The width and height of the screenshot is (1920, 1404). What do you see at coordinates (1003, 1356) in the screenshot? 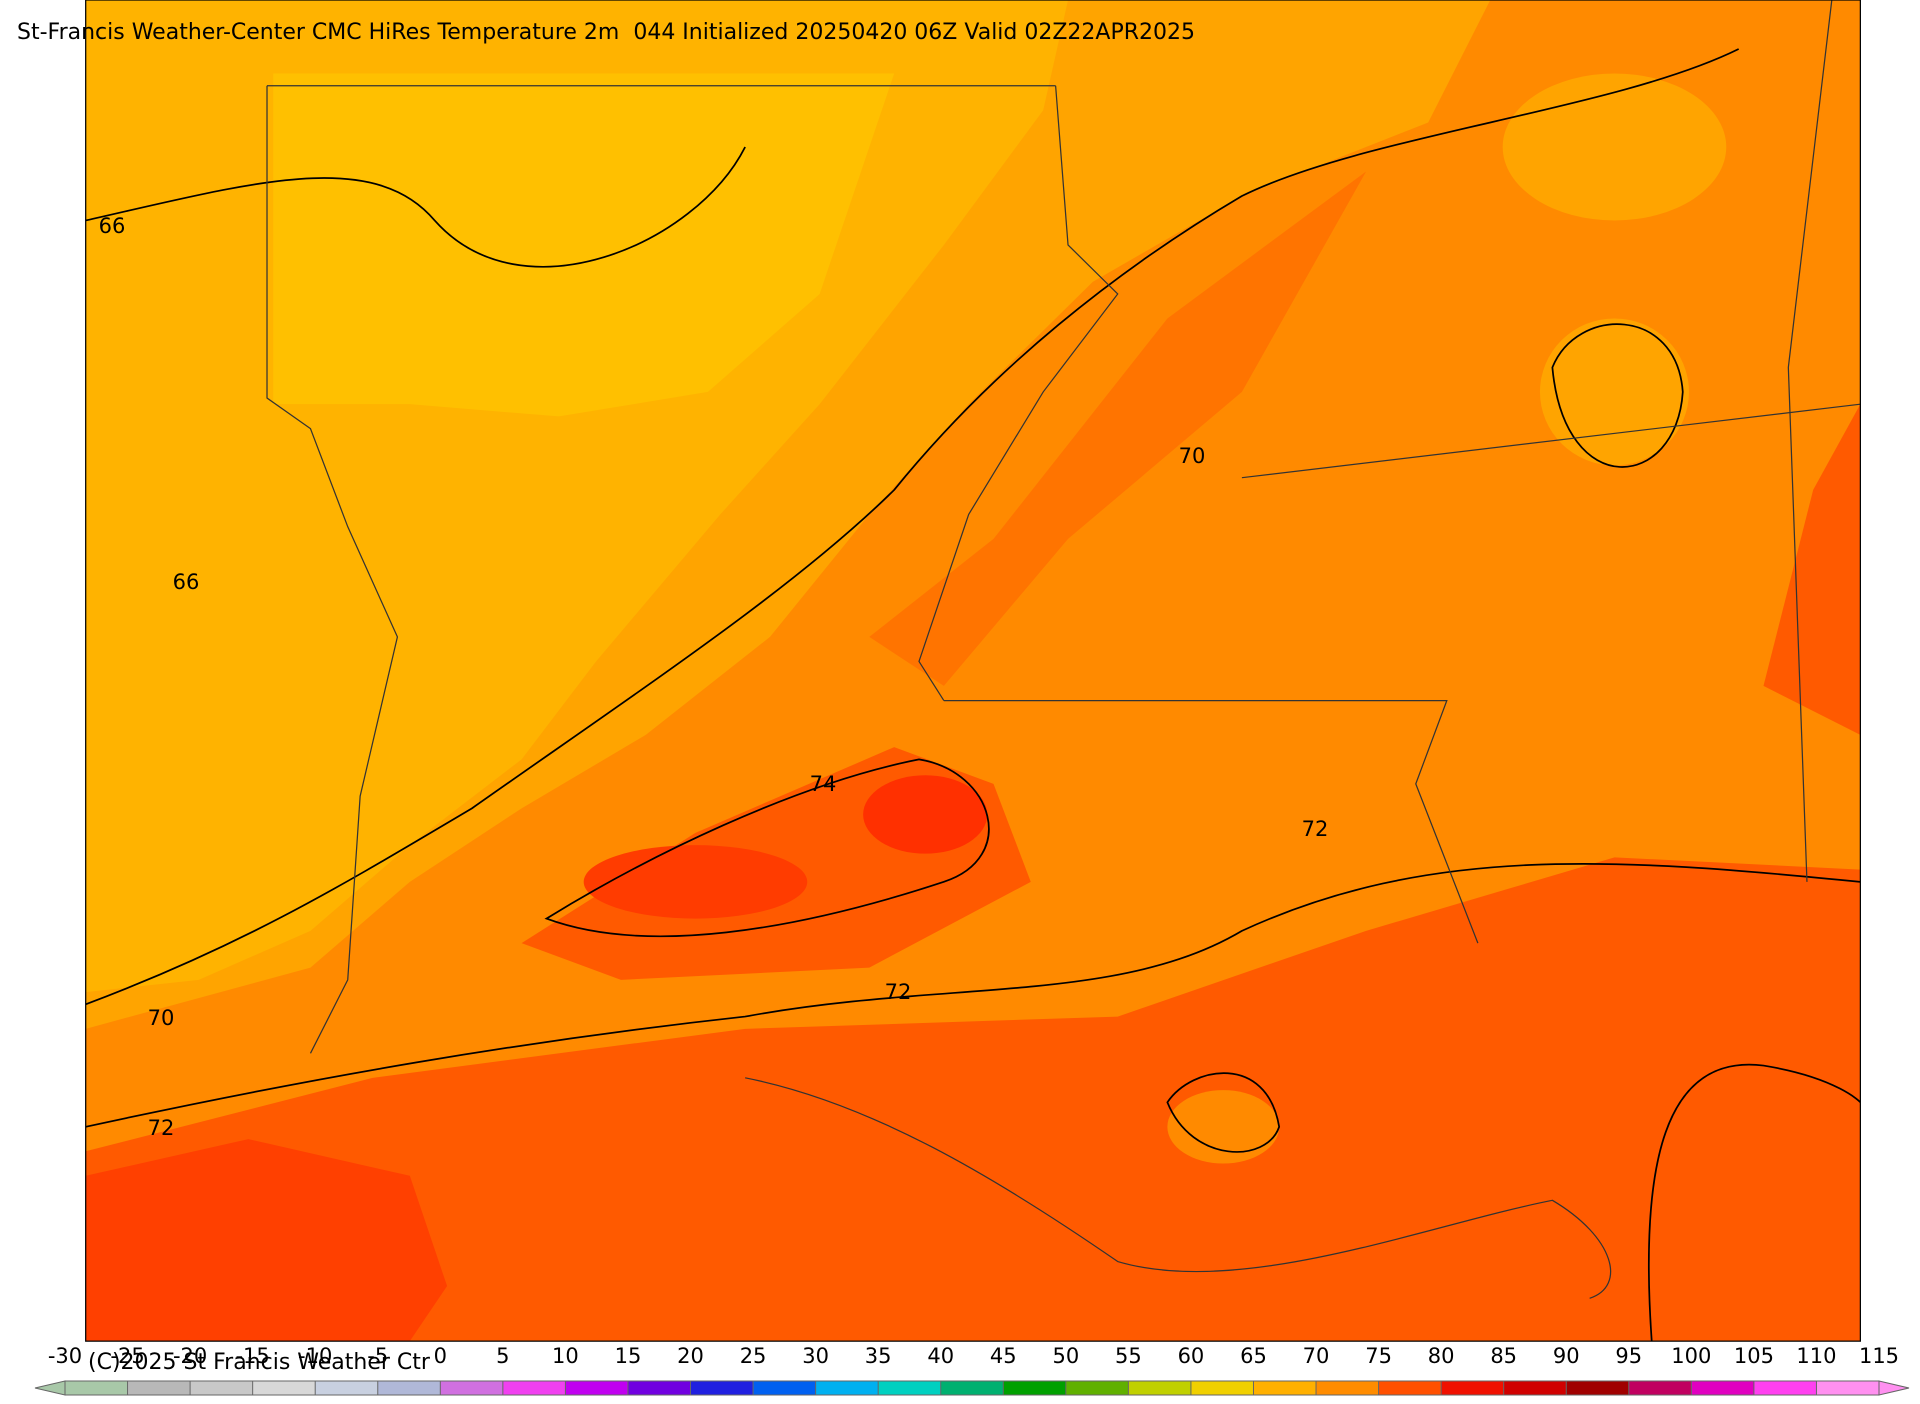
I see `colorbar-tick-label: 45` at bounding box center [1003, 1356].